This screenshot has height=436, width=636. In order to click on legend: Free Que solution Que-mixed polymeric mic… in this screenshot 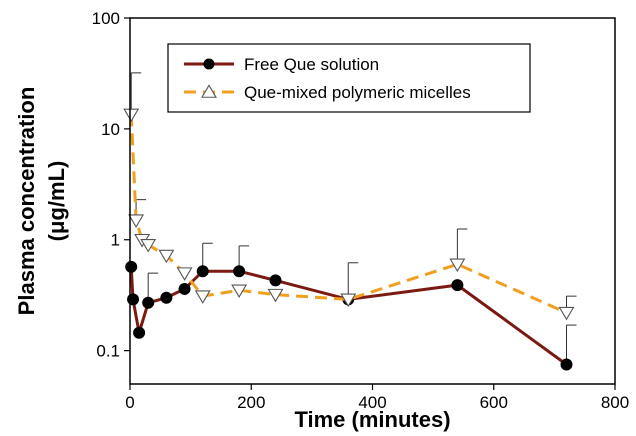, I will do `click(349, 78)`.